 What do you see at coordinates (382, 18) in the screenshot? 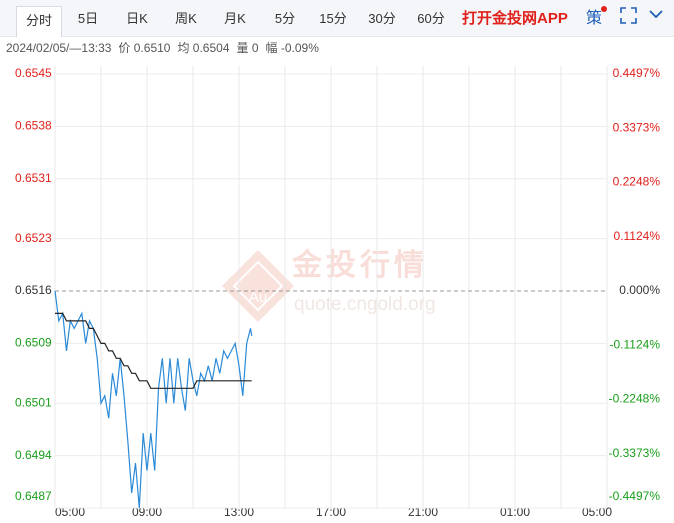
I see `tab: 30分` at bounding box center [382, 18].